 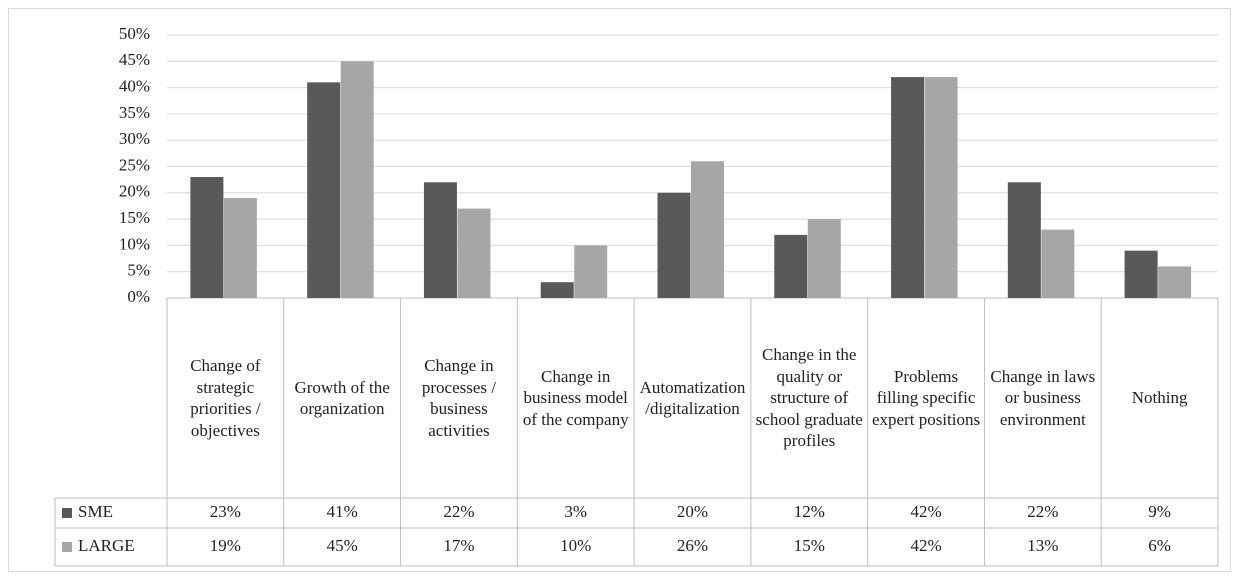 I want to click on y-tick-label: 10%, so click(x=134, y=243).